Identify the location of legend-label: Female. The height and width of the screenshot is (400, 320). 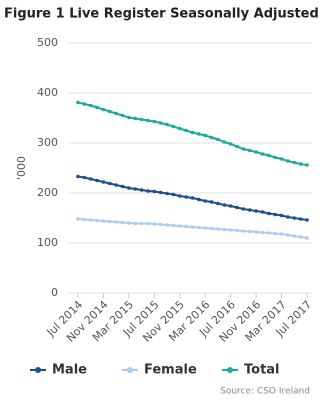
(170, 370).